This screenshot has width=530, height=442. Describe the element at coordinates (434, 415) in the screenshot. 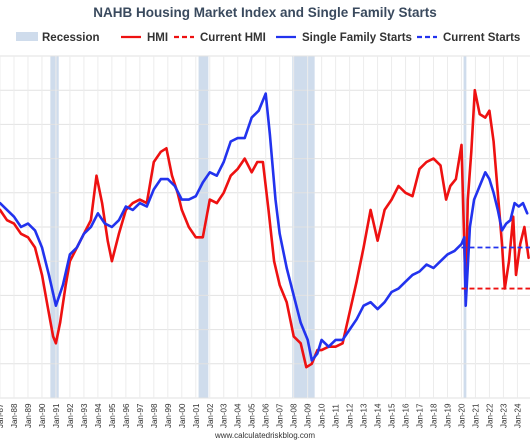

I see `x-tick-b15: Jan-18` at that location.